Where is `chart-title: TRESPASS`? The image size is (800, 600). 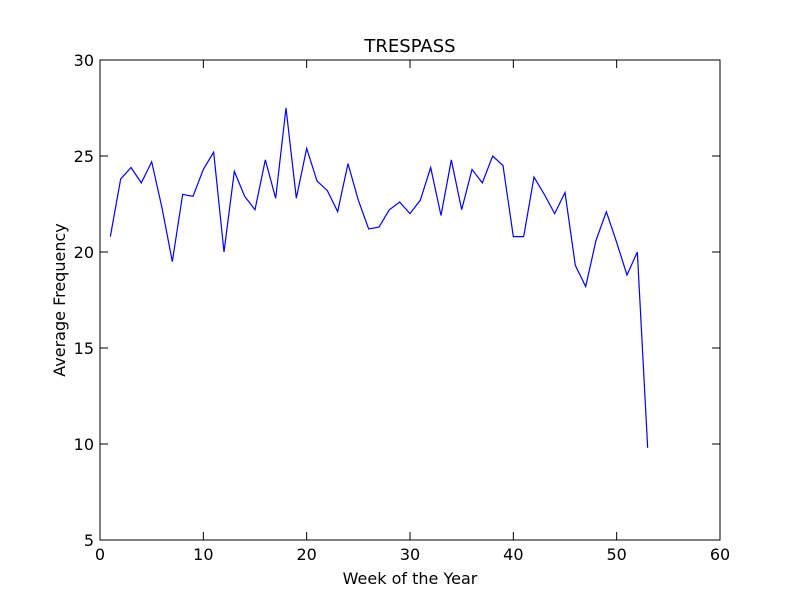
chart-title: TRESPASS is located at coordinates (409, 46).